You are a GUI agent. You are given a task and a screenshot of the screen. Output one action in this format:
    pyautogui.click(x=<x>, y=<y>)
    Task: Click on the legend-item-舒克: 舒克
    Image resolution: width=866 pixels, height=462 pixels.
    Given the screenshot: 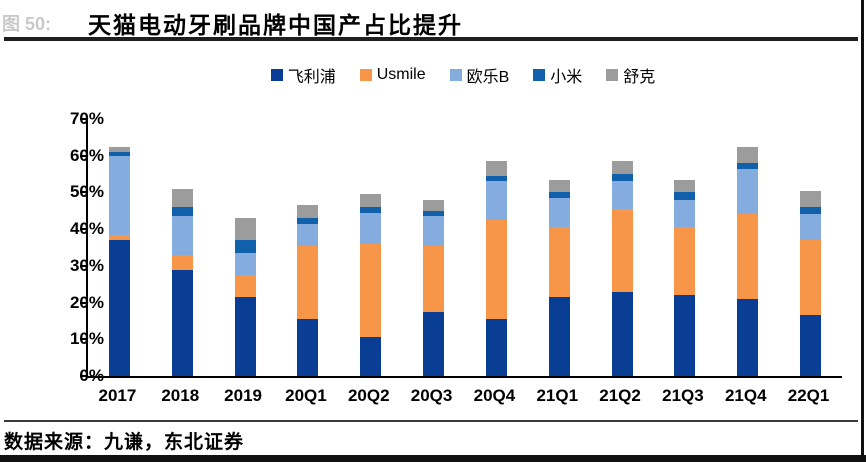 What is the action you would take?
    pyautogui.click(x=630, y=75)
    